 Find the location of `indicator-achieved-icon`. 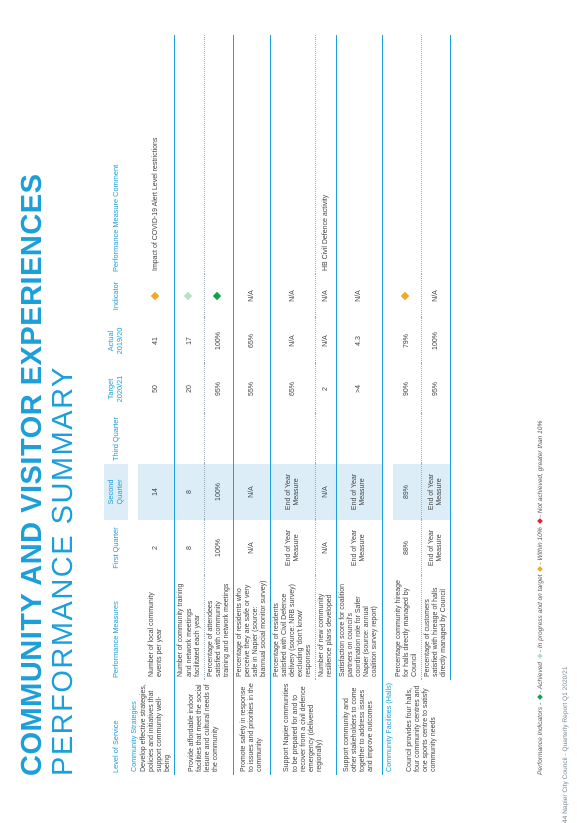

indicator-achieved-icon is located at coordinates (217, 296).